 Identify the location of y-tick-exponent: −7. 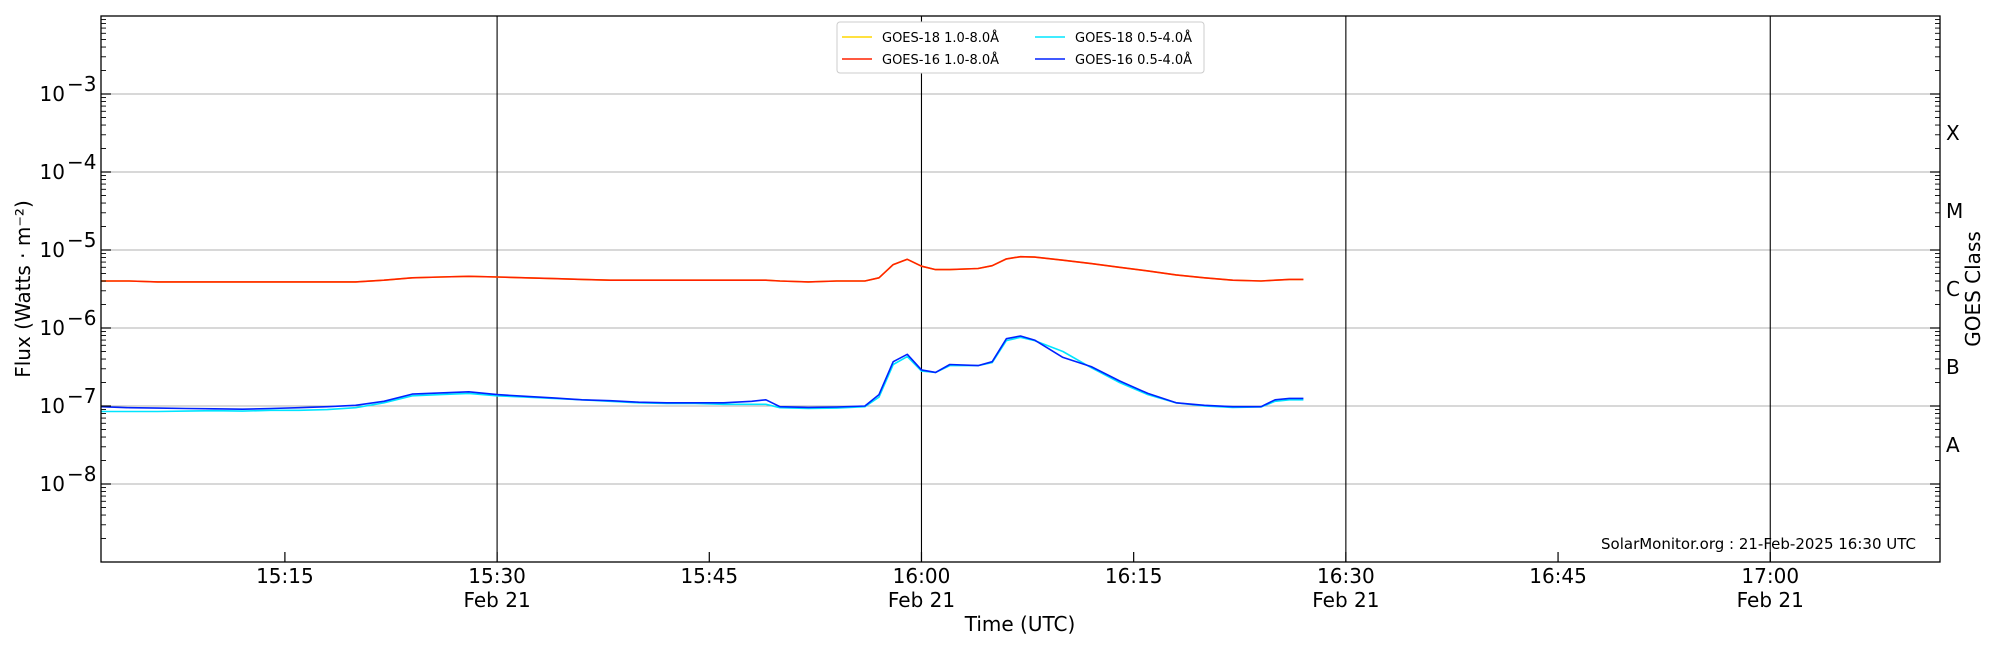
(81, 396).